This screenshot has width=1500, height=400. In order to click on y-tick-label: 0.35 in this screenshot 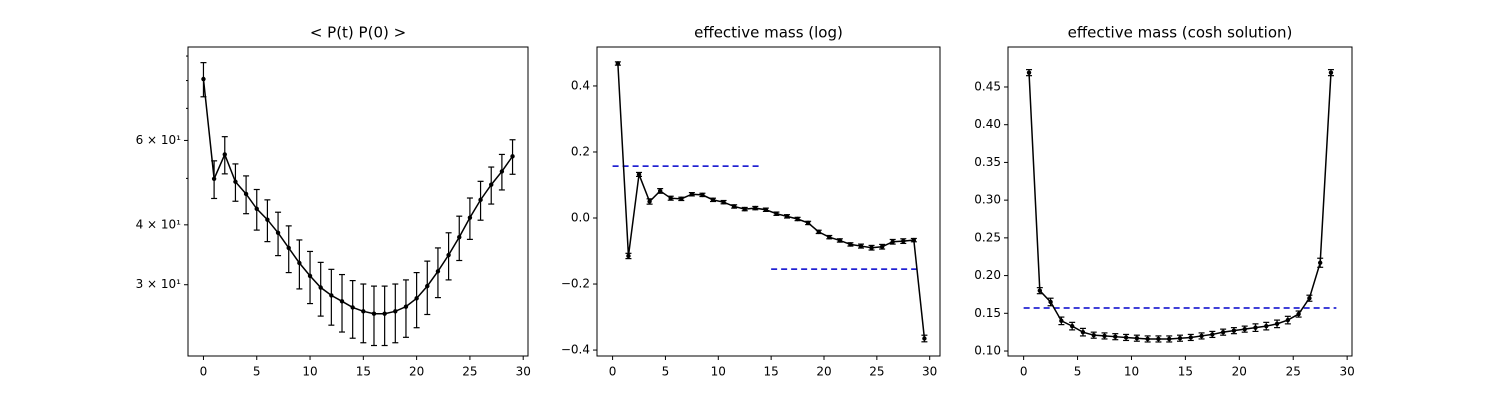, I will do `click(987, 162)`.